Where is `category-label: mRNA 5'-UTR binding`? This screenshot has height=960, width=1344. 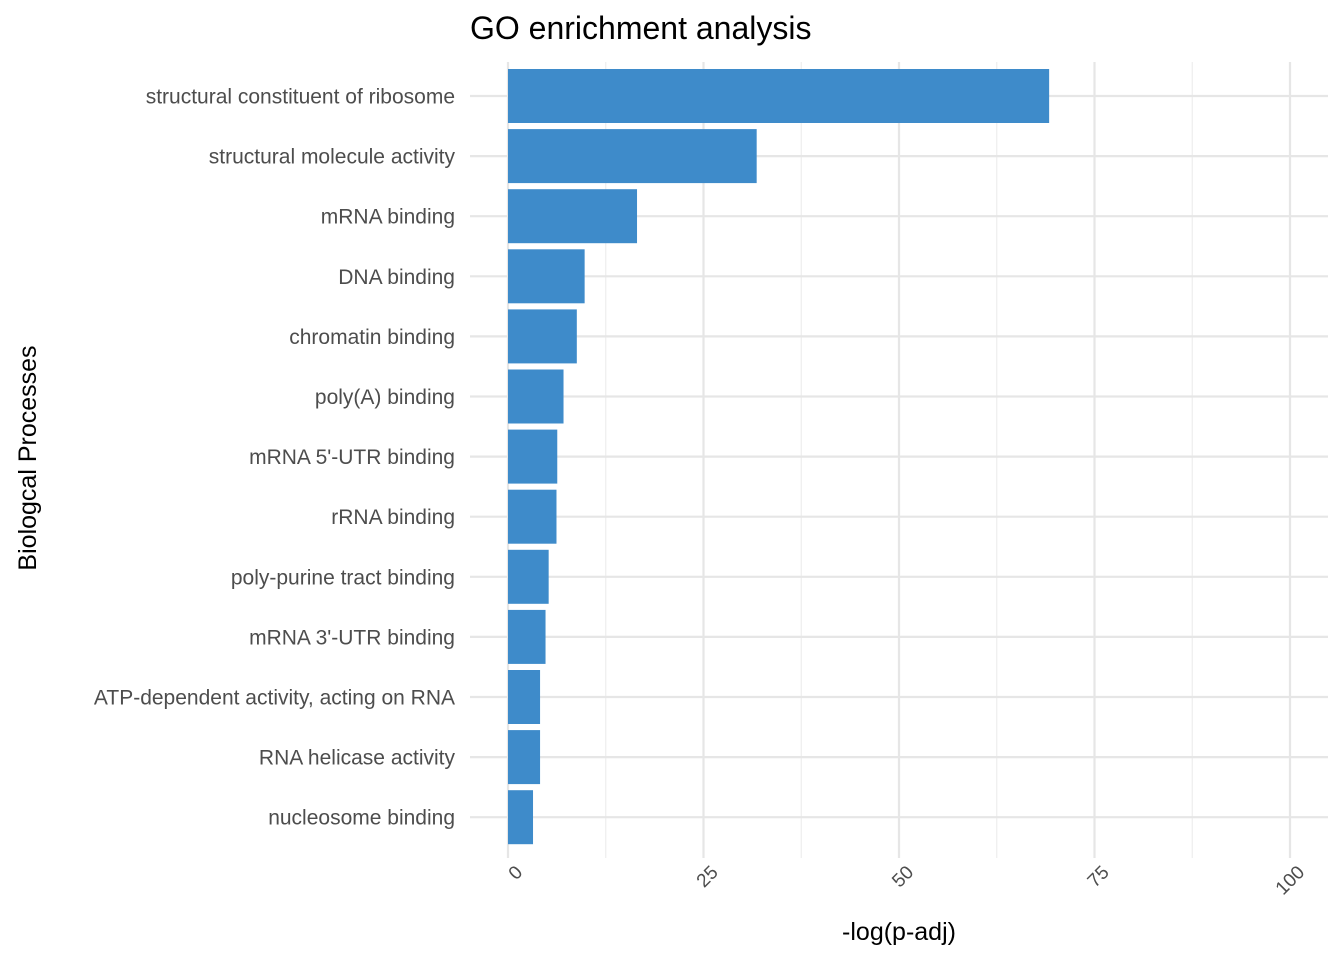
category-label: mRNA 5'-UTR binding is located at coordinates (352, 457).